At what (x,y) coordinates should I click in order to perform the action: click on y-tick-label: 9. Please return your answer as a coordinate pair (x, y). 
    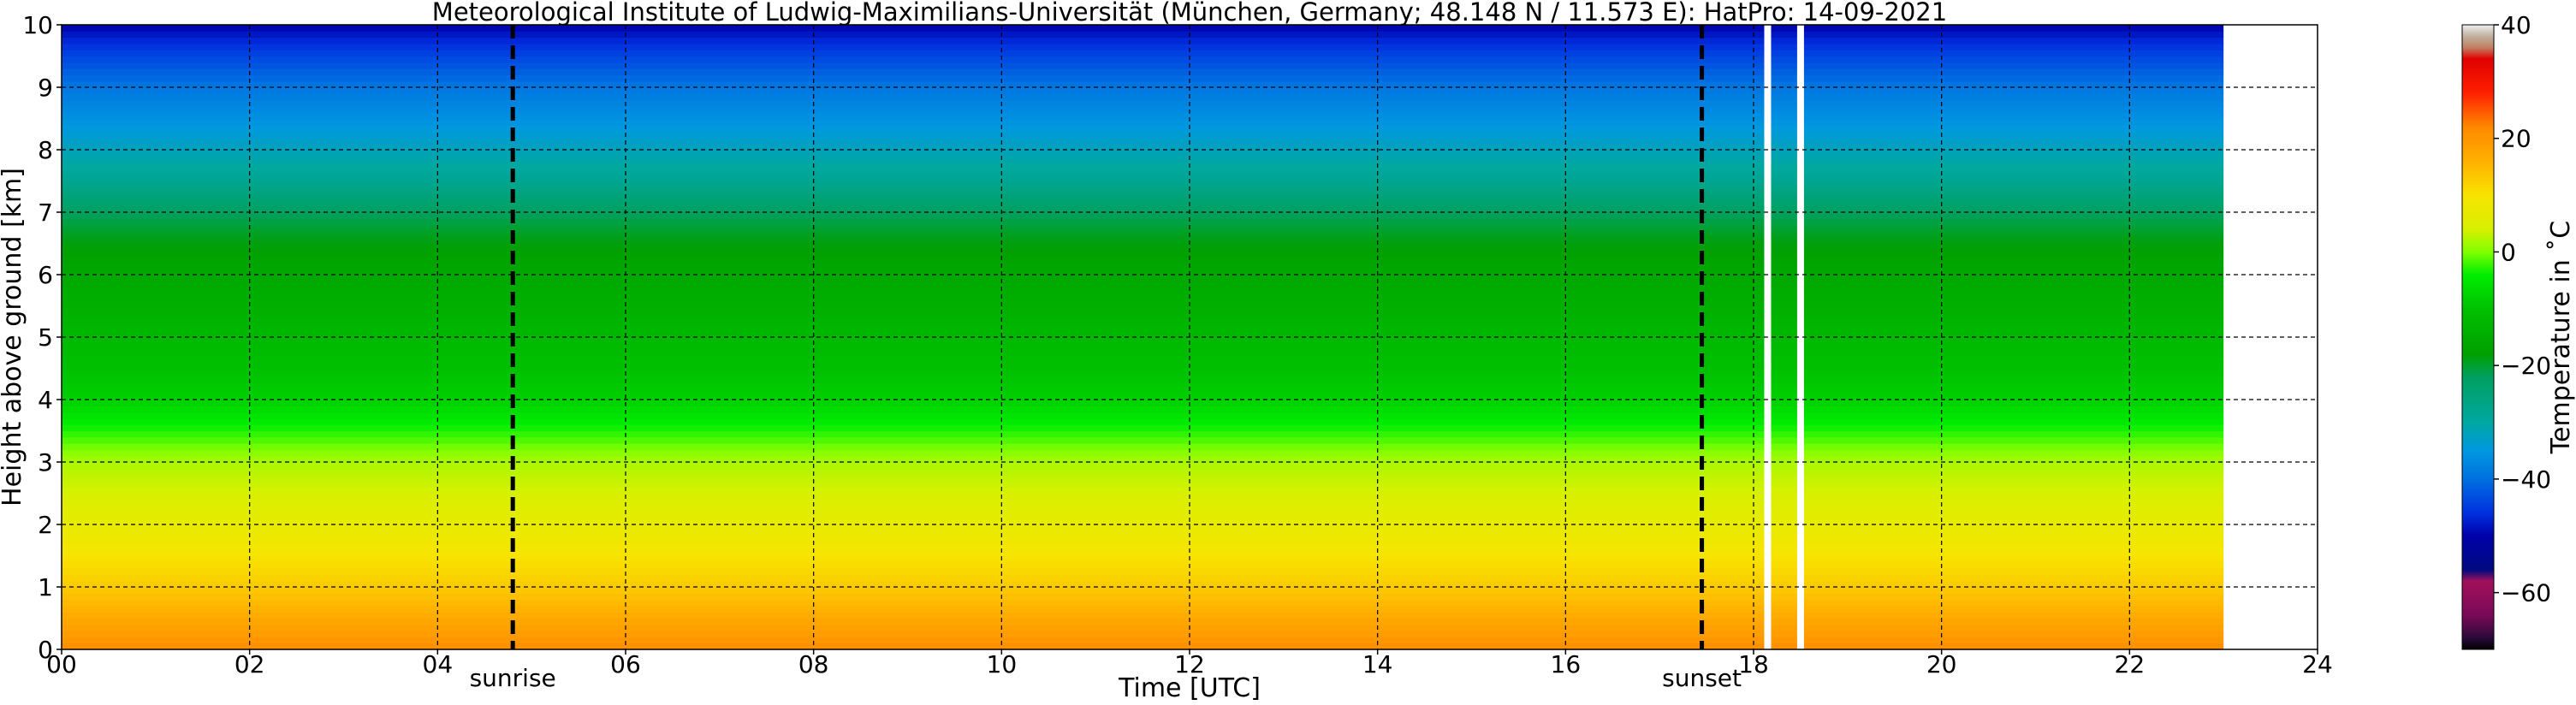
    Looking at the image, I should click on (45, 88).